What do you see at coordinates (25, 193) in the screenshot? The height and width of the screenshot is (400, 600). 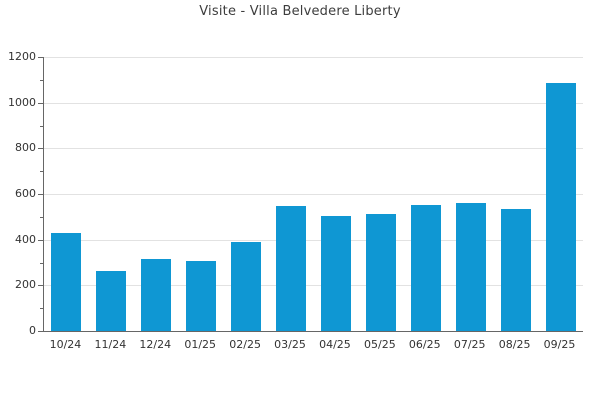 I see `y-axis-tick-label: 600` at bounding box center [25, 193].